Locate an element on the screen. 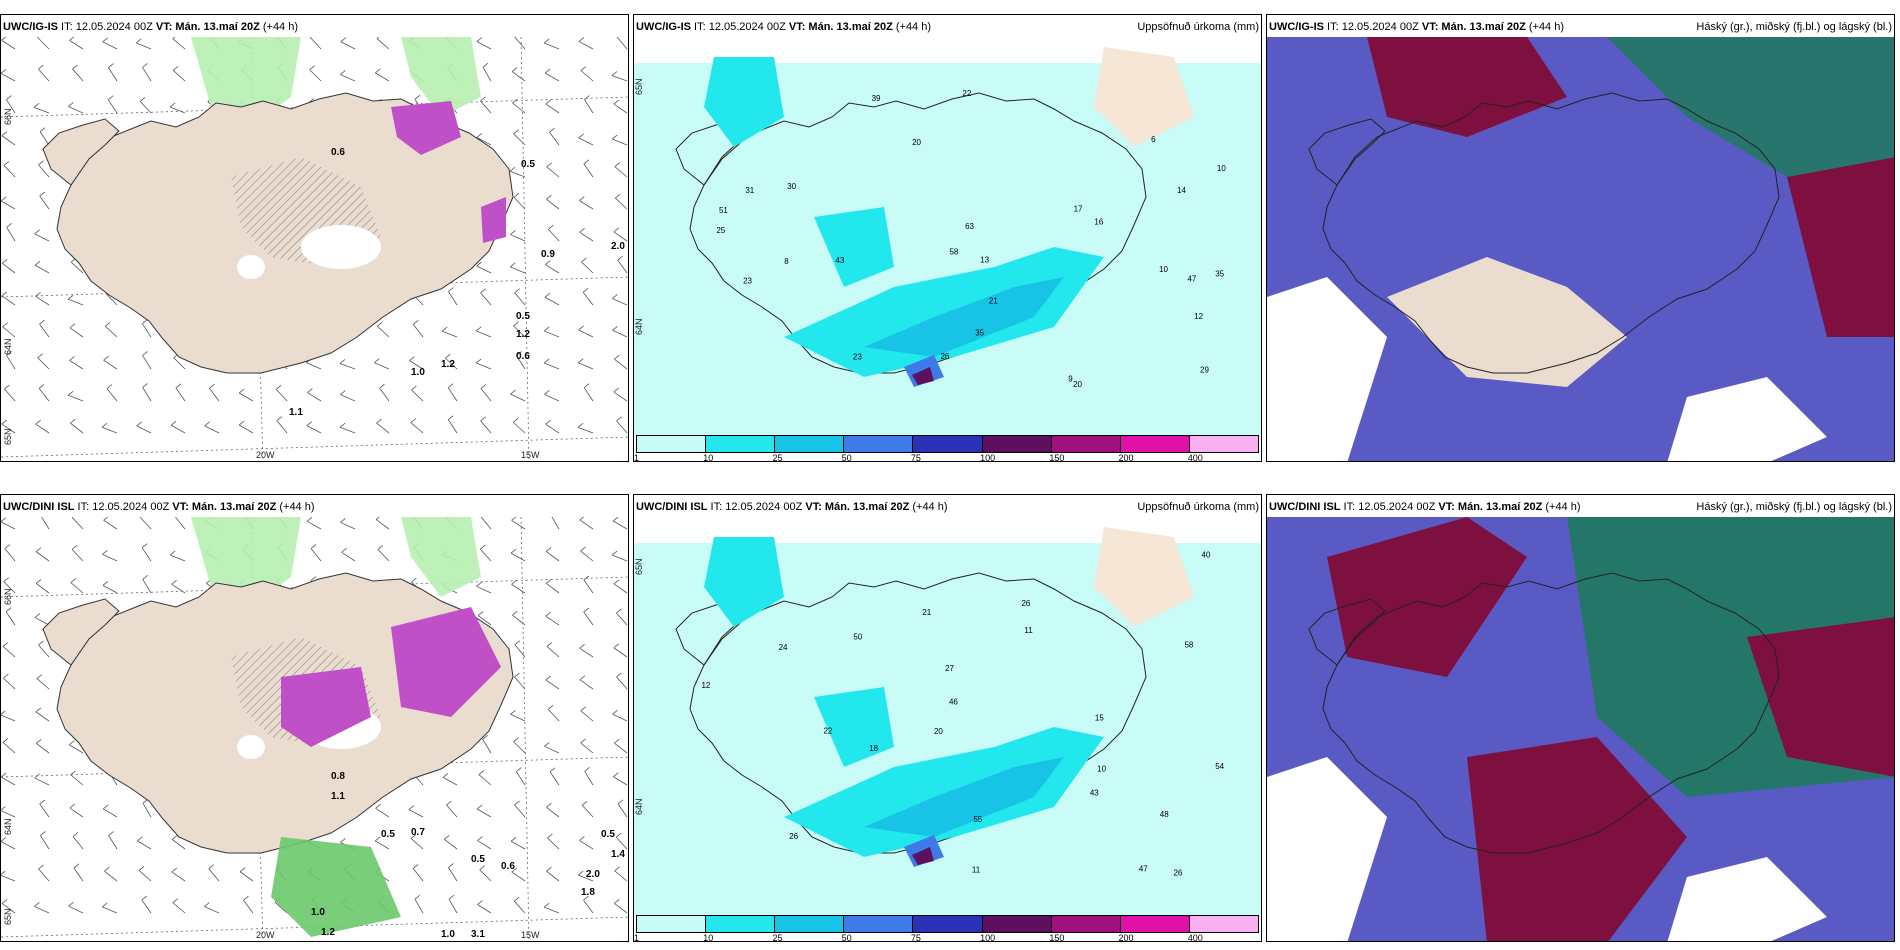  value-label: 0.9 is located at coordinates (548, 254).